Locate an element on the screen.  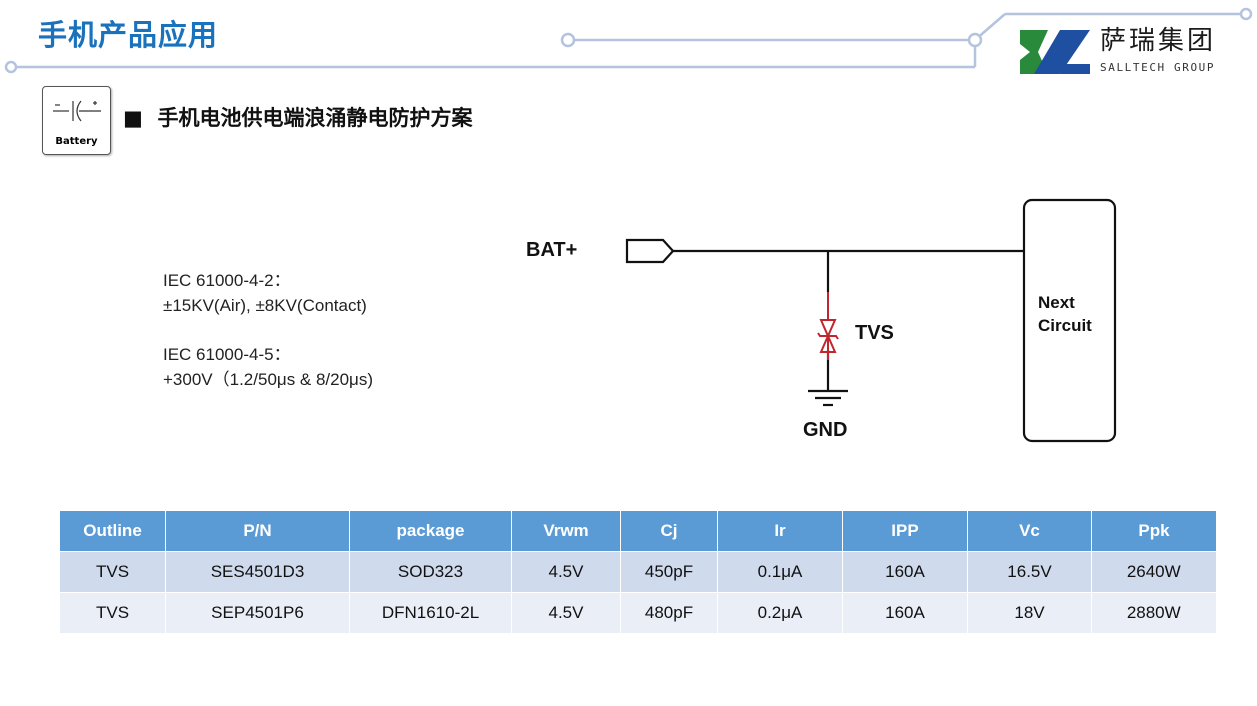
table-cell: 2640W is located at coordinates (1154, 572).